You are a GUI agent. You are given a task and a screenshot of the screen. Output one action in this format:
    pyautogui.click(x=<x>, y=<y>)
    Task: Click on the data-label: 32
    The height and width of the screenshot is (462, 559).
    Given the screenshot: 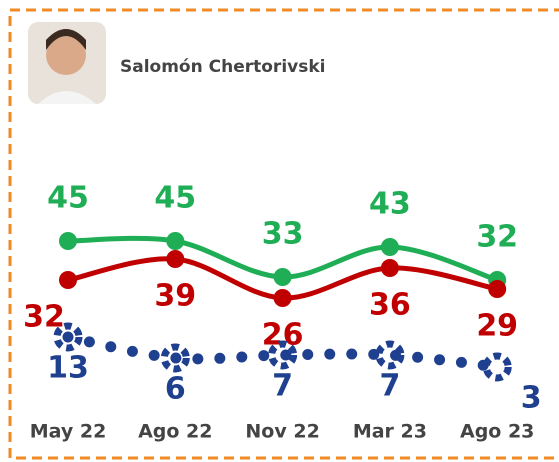 What is the action you would take?
    pyautogui.click(x=497, y=237)
    